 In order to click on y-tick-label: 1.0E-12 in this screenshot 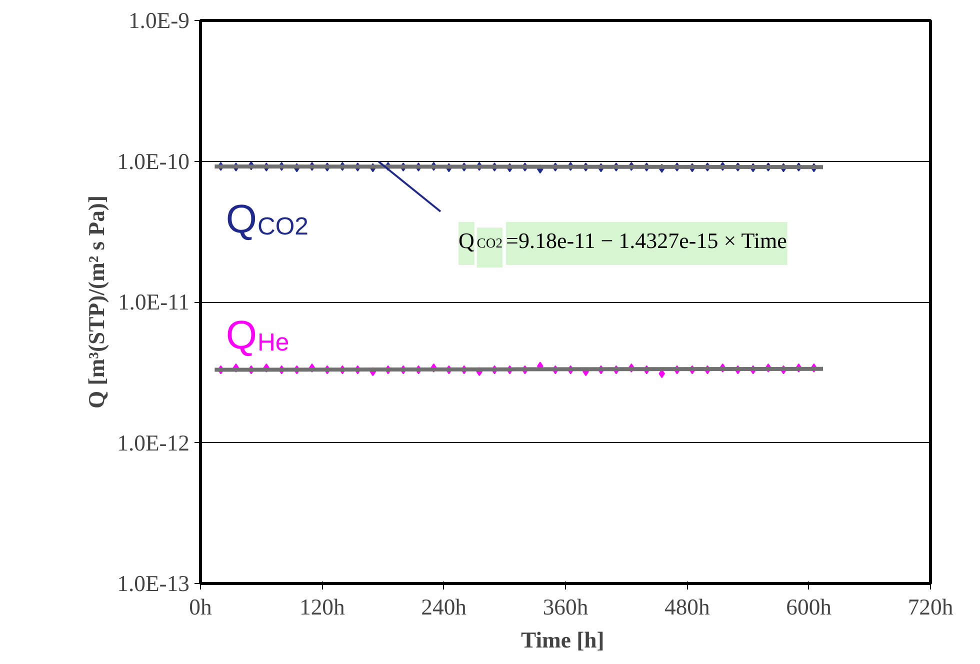, I will do `click(153, 443)`.